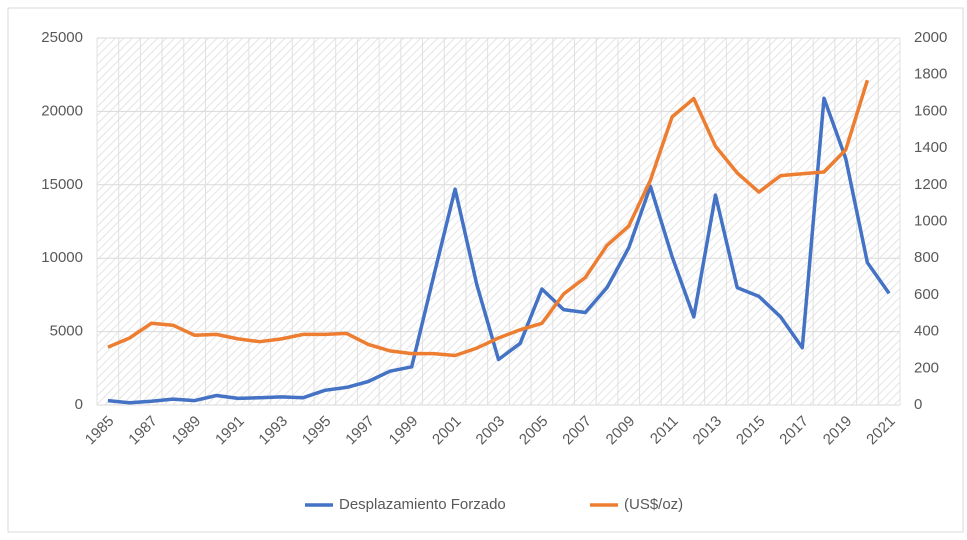 The image size is (967, 540). What do you see at coordinates (930, 37) in the screenshot?
I see `y2-tick-label: 2000` at bounding box center [930, 37].